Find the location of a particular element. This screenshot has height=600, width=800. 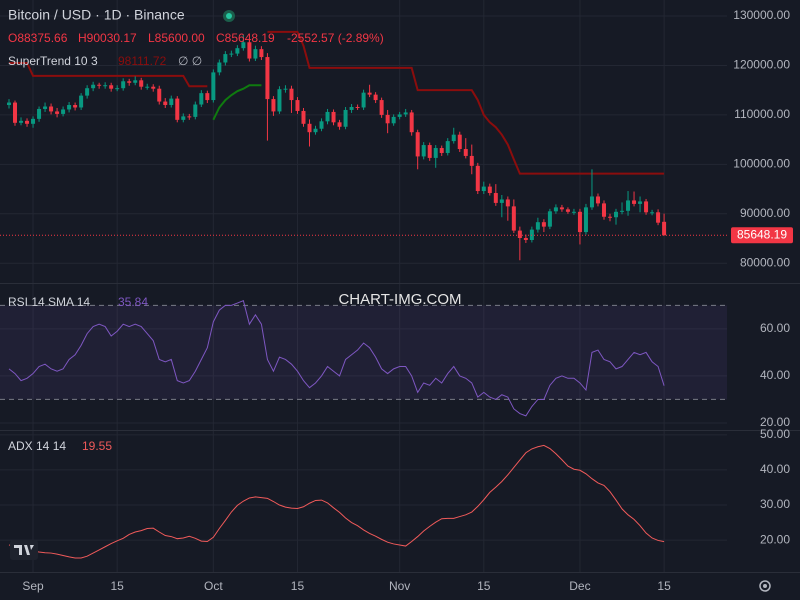

y-tick-label: 100000.00 is located at coordinates (761, 164).